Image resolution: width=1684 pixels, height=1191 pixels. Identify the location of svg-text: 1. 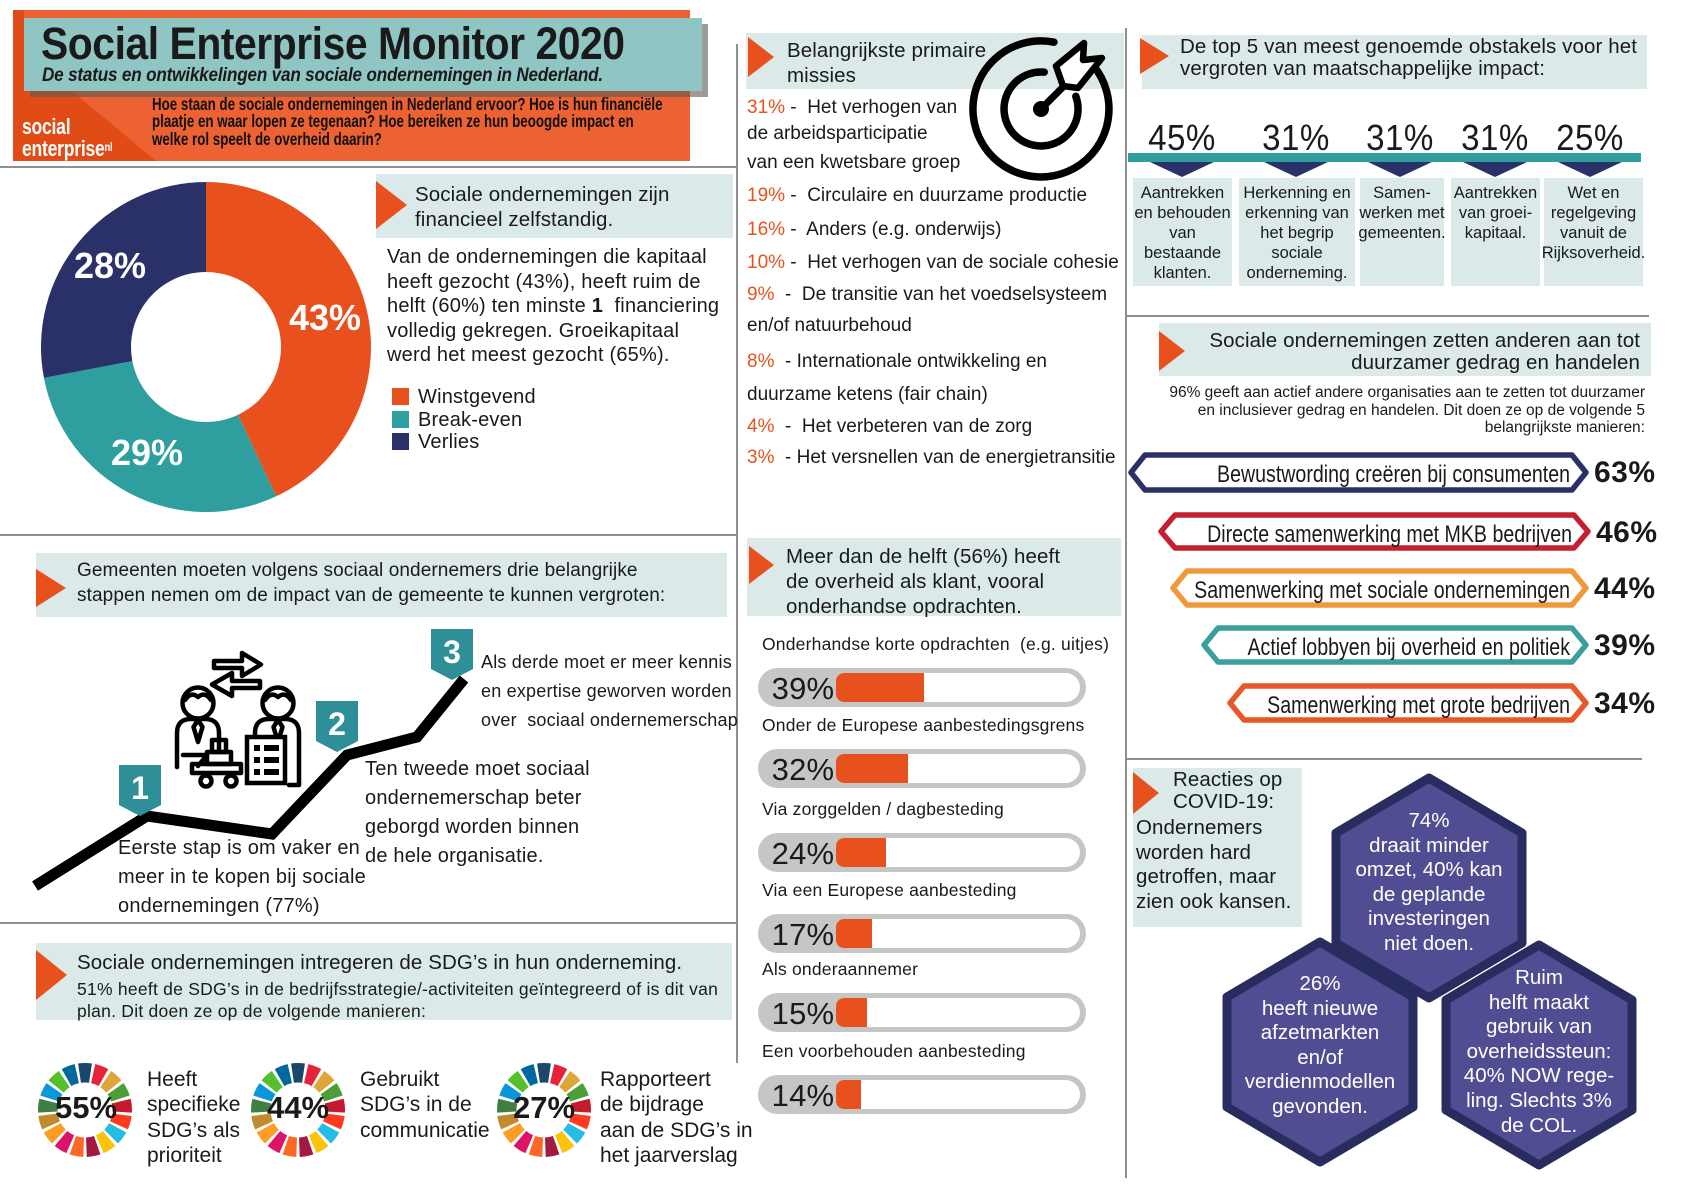
(140, 788).